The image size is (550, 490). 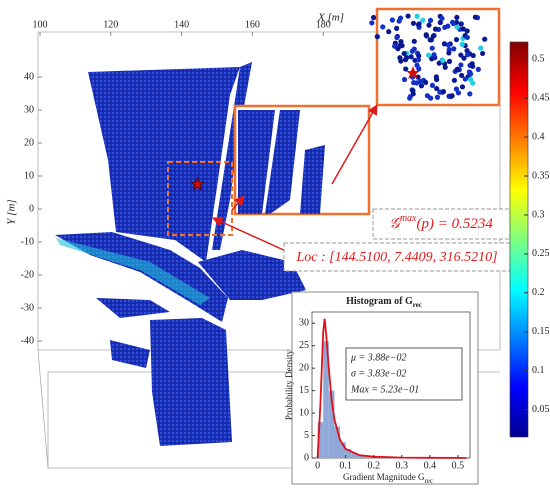 What do you see at coordinates (404, 374) in the screenshot?
I see `stats-box` at bounding box center [404, 374].